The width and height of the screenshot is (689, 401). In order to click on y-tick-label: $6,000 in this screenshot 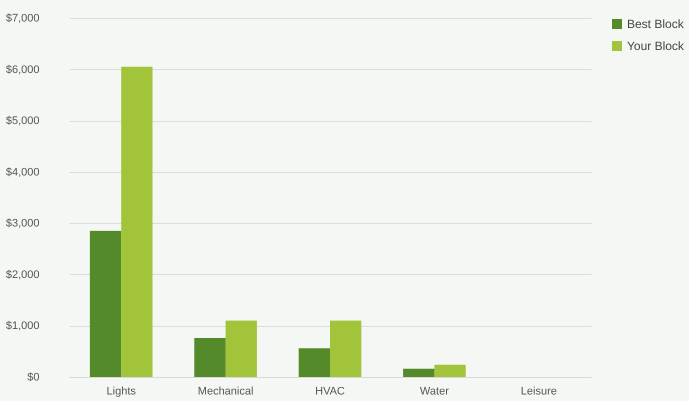, I will do `click(23, 70)`.